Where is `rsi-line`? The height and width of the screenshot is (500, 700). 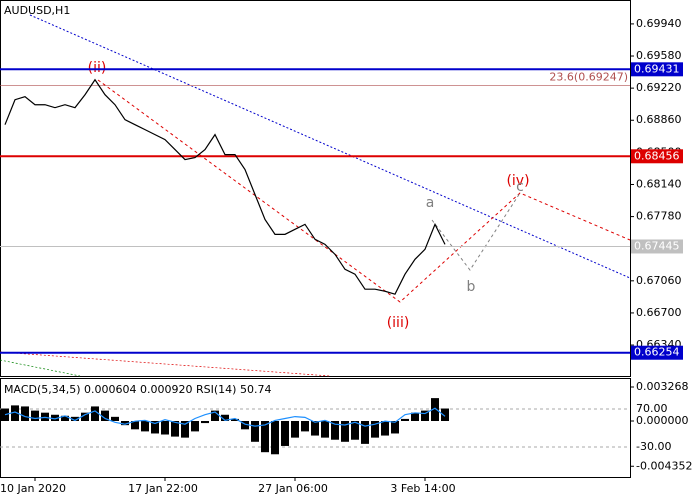
rsi-line is located at coordinates (225, 417).